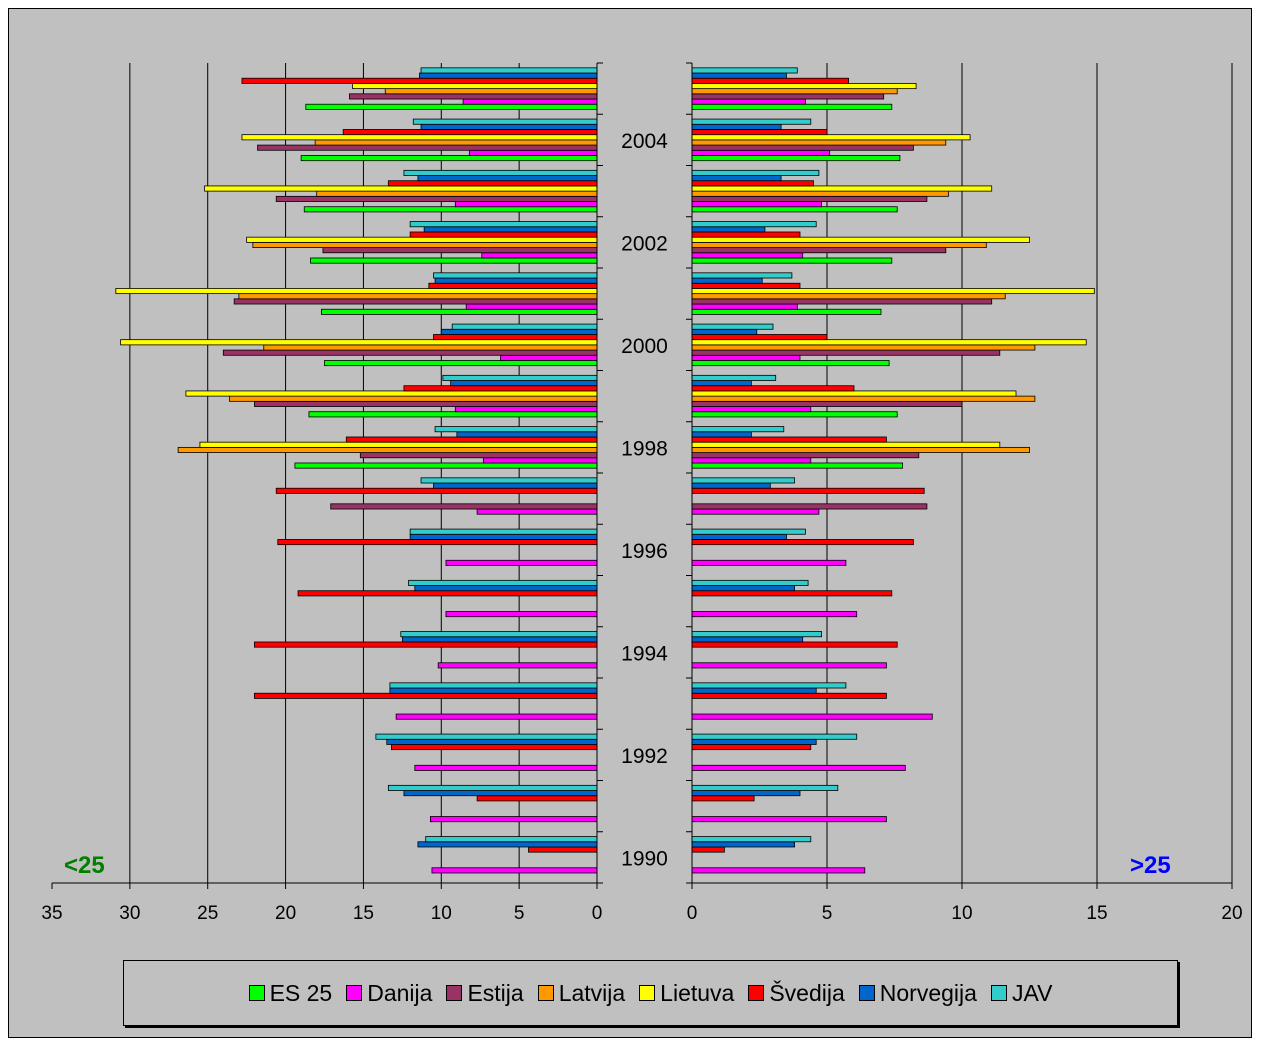  I want to click on bar-right-latvija-1999, so click(863, 398).